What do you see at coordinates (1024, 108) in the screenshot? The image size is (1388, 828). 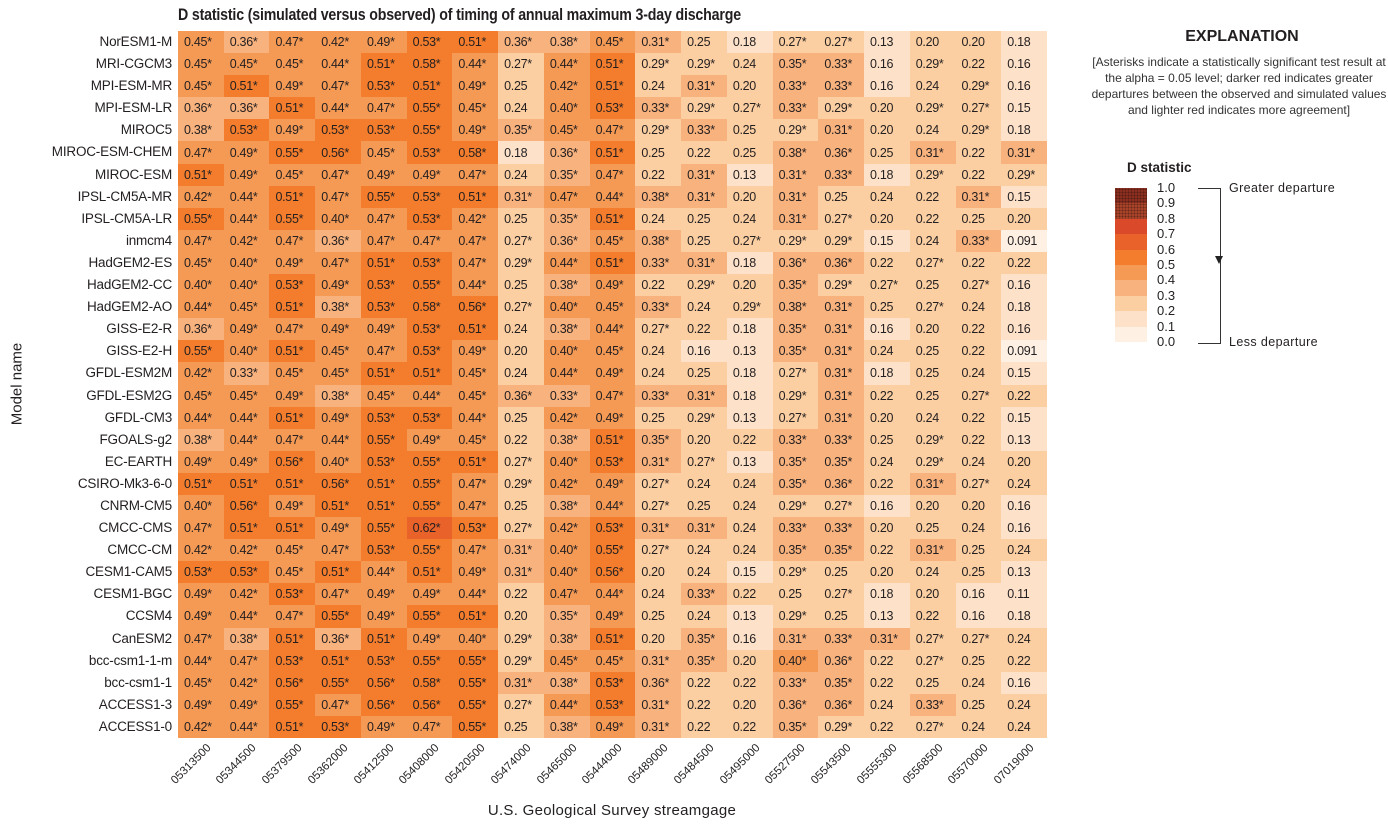 I see `heatmap-cell: 0.15` at bounding box center [1024, 108].